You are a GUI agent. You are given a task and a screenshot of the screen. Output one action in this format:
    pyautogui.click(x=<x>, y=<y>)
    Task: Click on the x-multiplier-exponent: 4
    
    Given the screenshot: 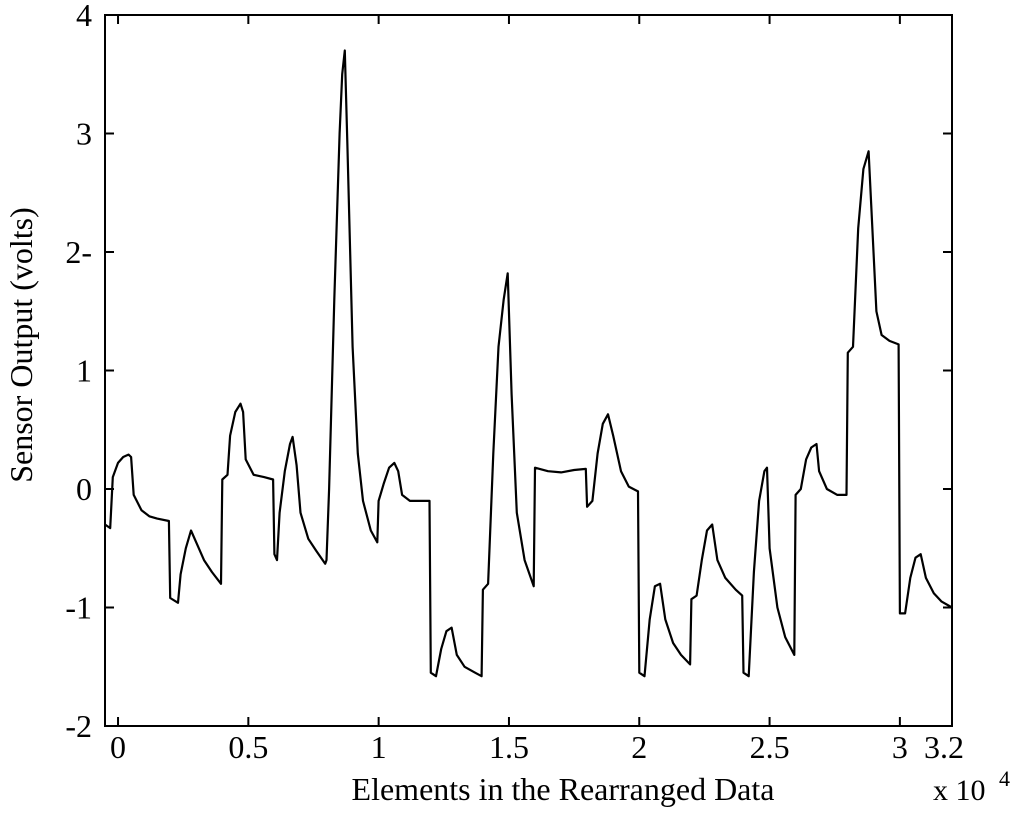 What is the action you would take?
    pyautogui.click(x=1004, y=778)
    